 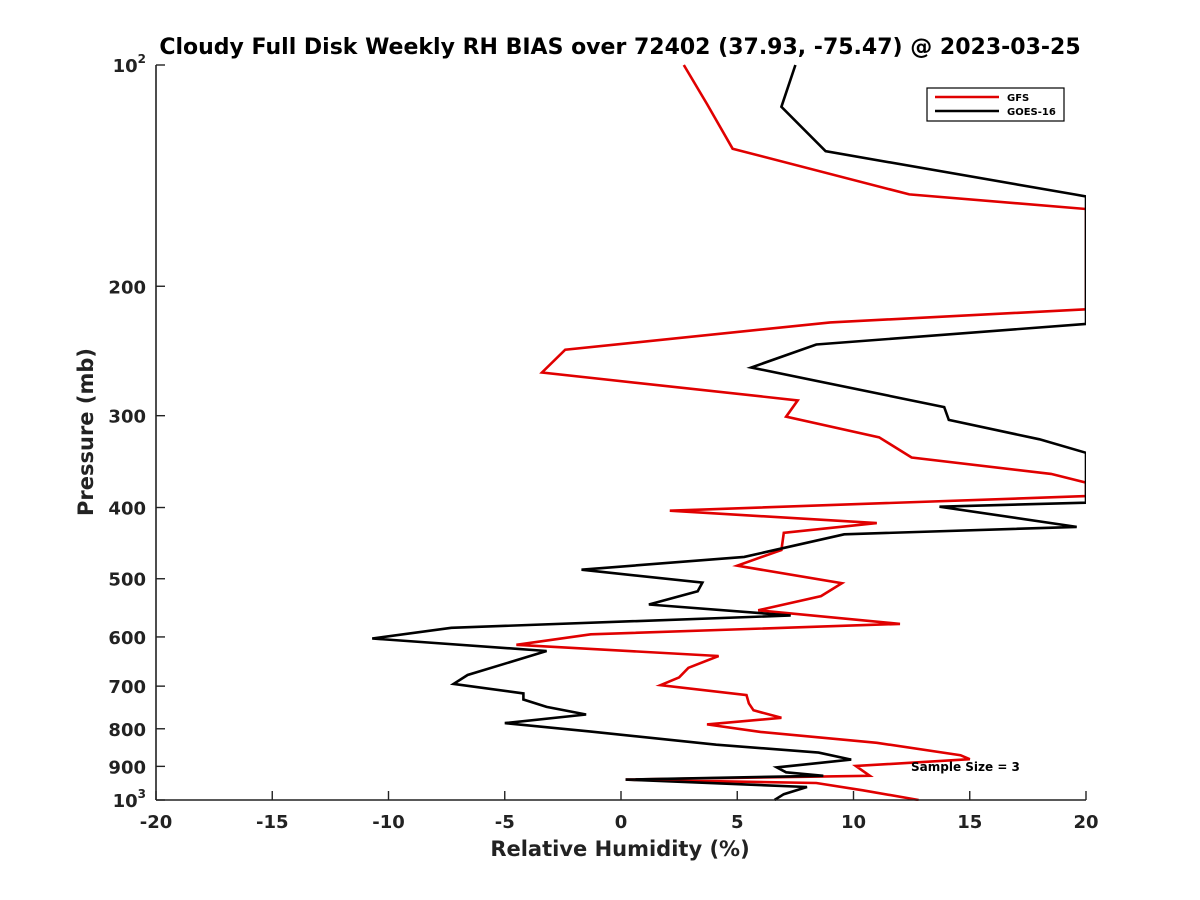 I want to click on x-axis-label: Relative Humidity (%), so click(x=619, y=849).